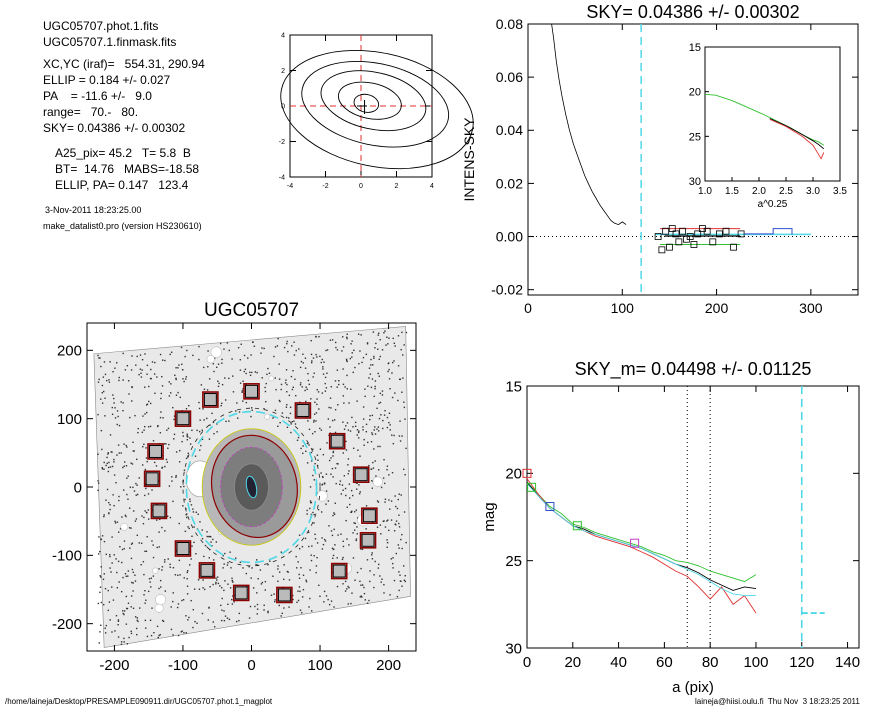 The height and width of the screenshot is (708, 885). Describe the element at coordinates (669, 247) in the screenshot. I see `sky-point` at that location.